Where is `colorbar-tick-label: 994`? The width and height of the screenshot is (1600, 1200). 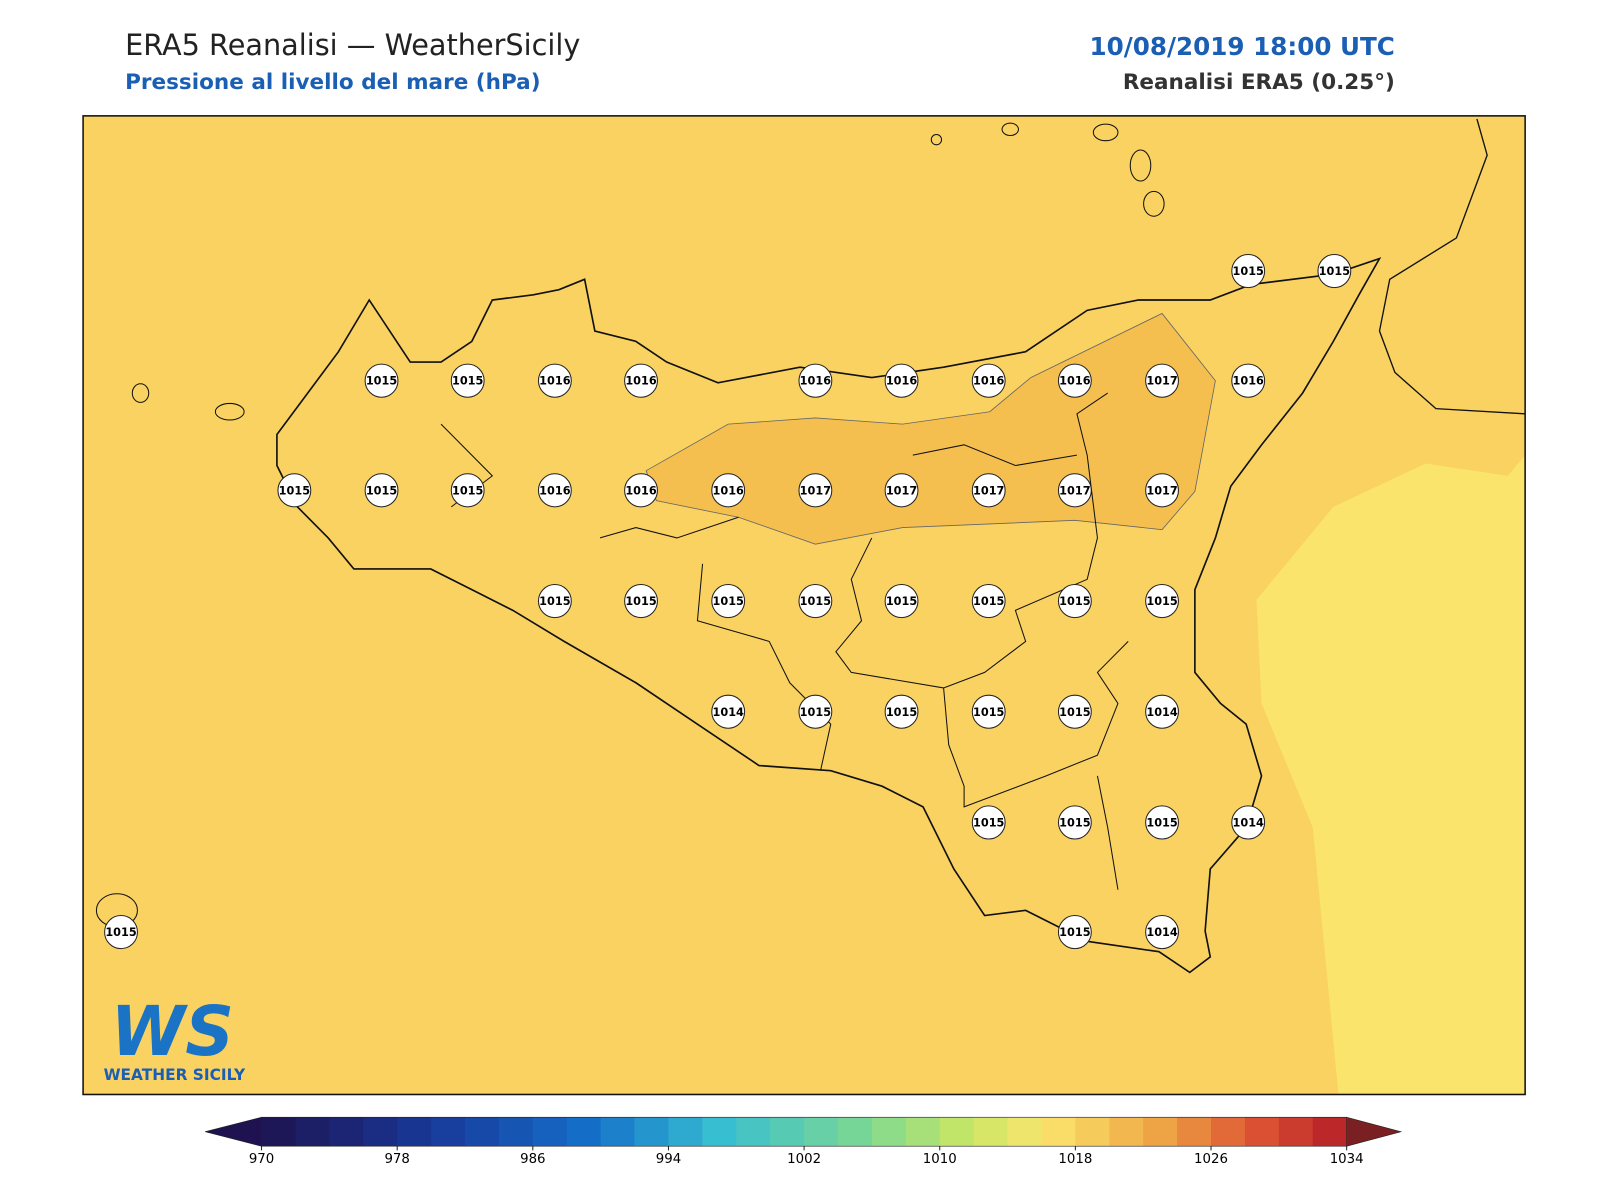
colorbar-tick-label: 994 is located at coordinates (668, 1159).